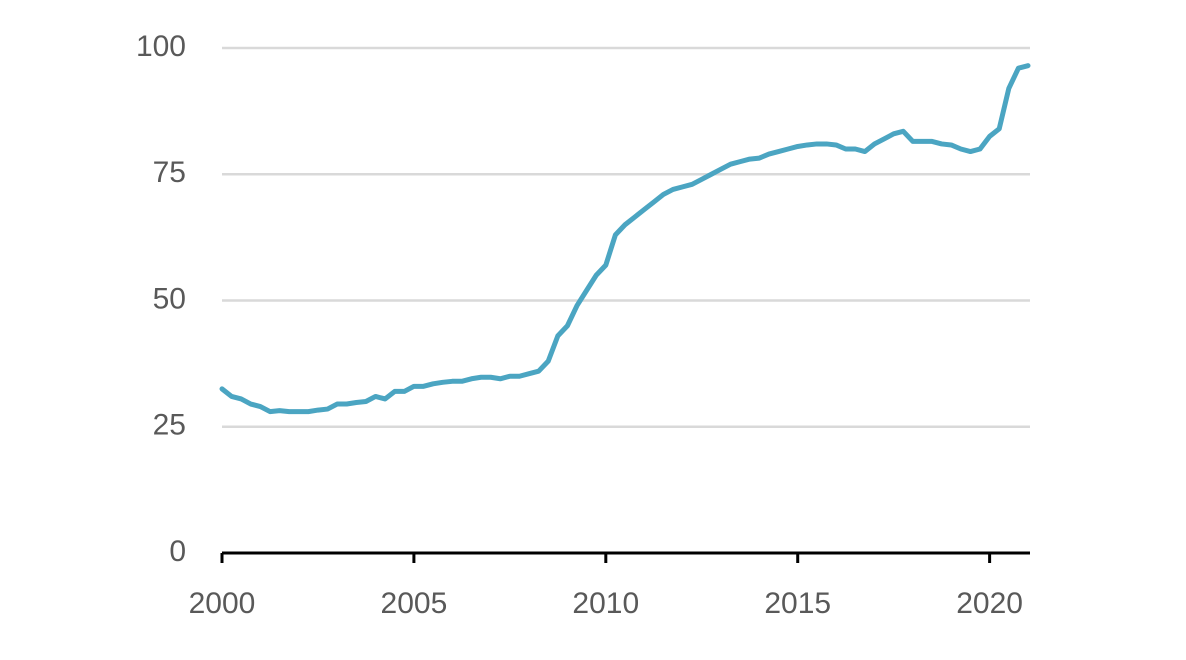  I want to click on y-tick-label: 100, so click(161, 46).